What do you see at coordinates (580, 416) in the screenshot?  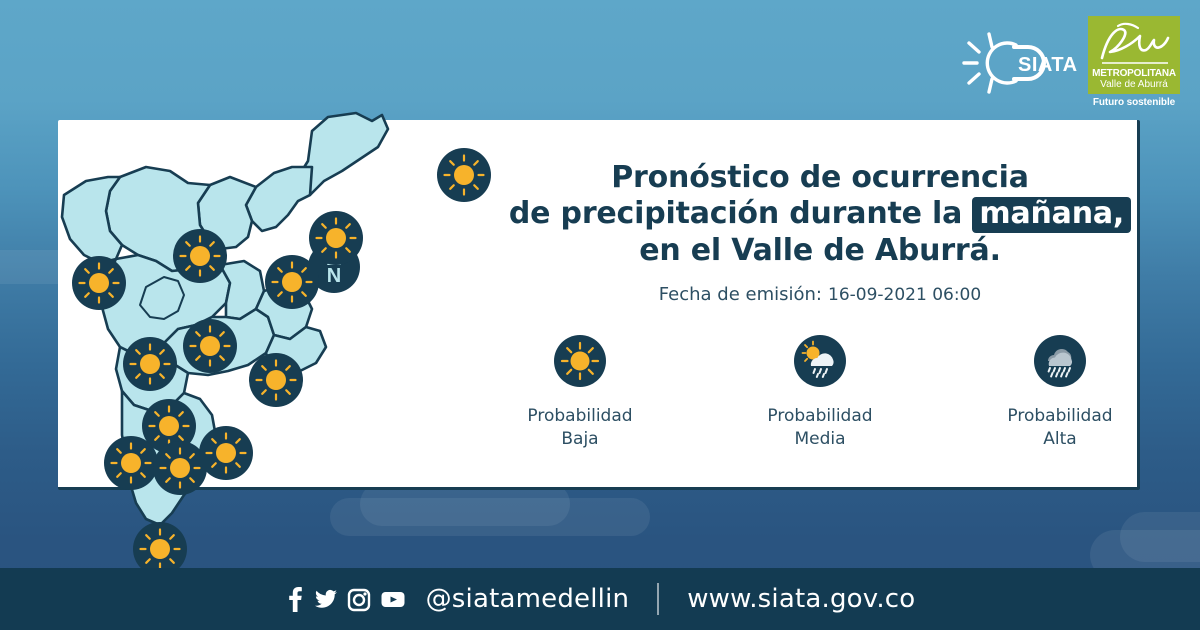 I see `legend-baja-line1: Probabilidad` at bounding box center [580, 416].